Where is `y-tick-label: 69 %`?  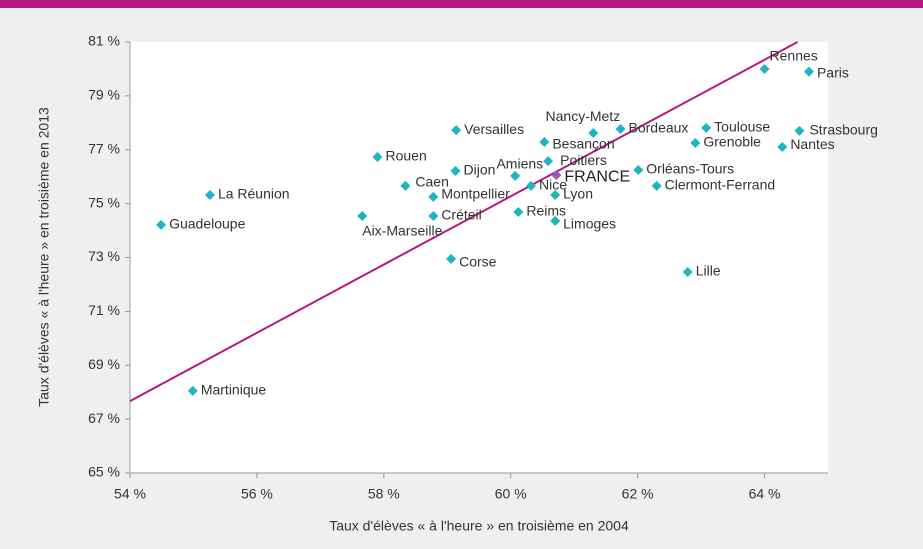
y-tick-label: 69 % is located at coordinates (104, 364).